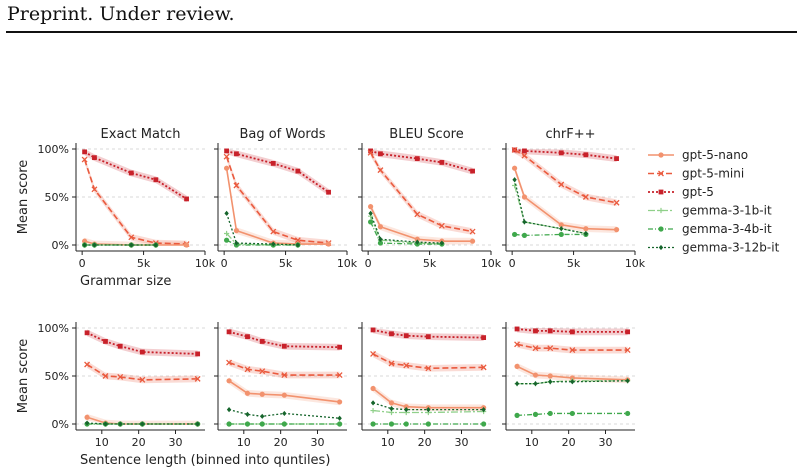 The width and height of the screenshot is (804, 476). Describe the element at coordinates (23, 197) in the screenshot. I see `y-axis-label: Mean score` at that location.